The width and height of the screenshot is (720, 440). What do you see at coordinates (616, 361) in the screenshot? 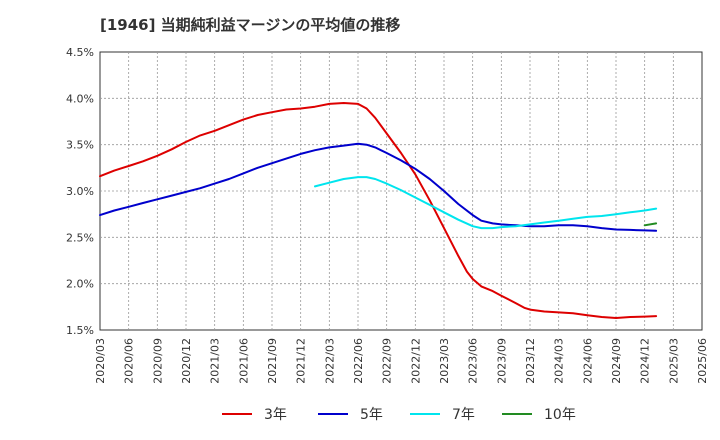
I see `x-tick-label: 2024/09` at bounding box center [616, 361].